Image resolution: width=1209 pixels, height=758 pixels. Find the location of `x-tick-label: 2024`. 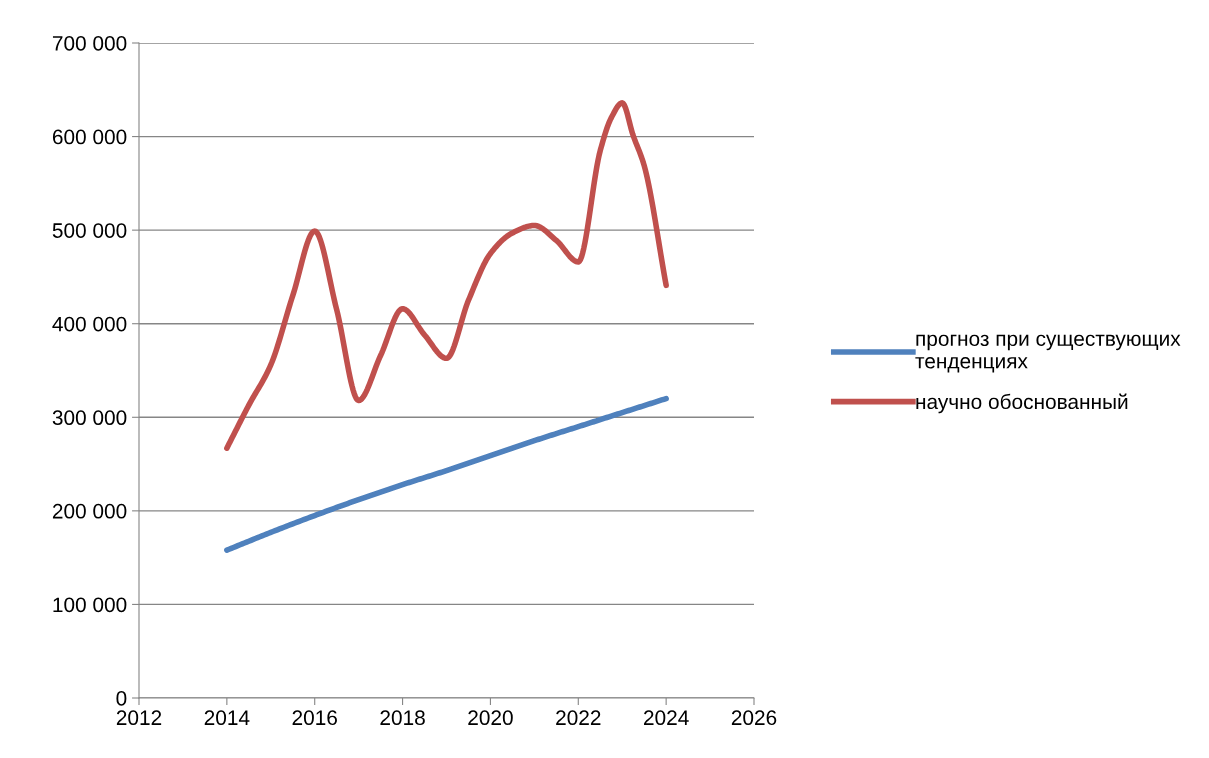

x-tick-label: 2024 is located at coordinates (666, 718).